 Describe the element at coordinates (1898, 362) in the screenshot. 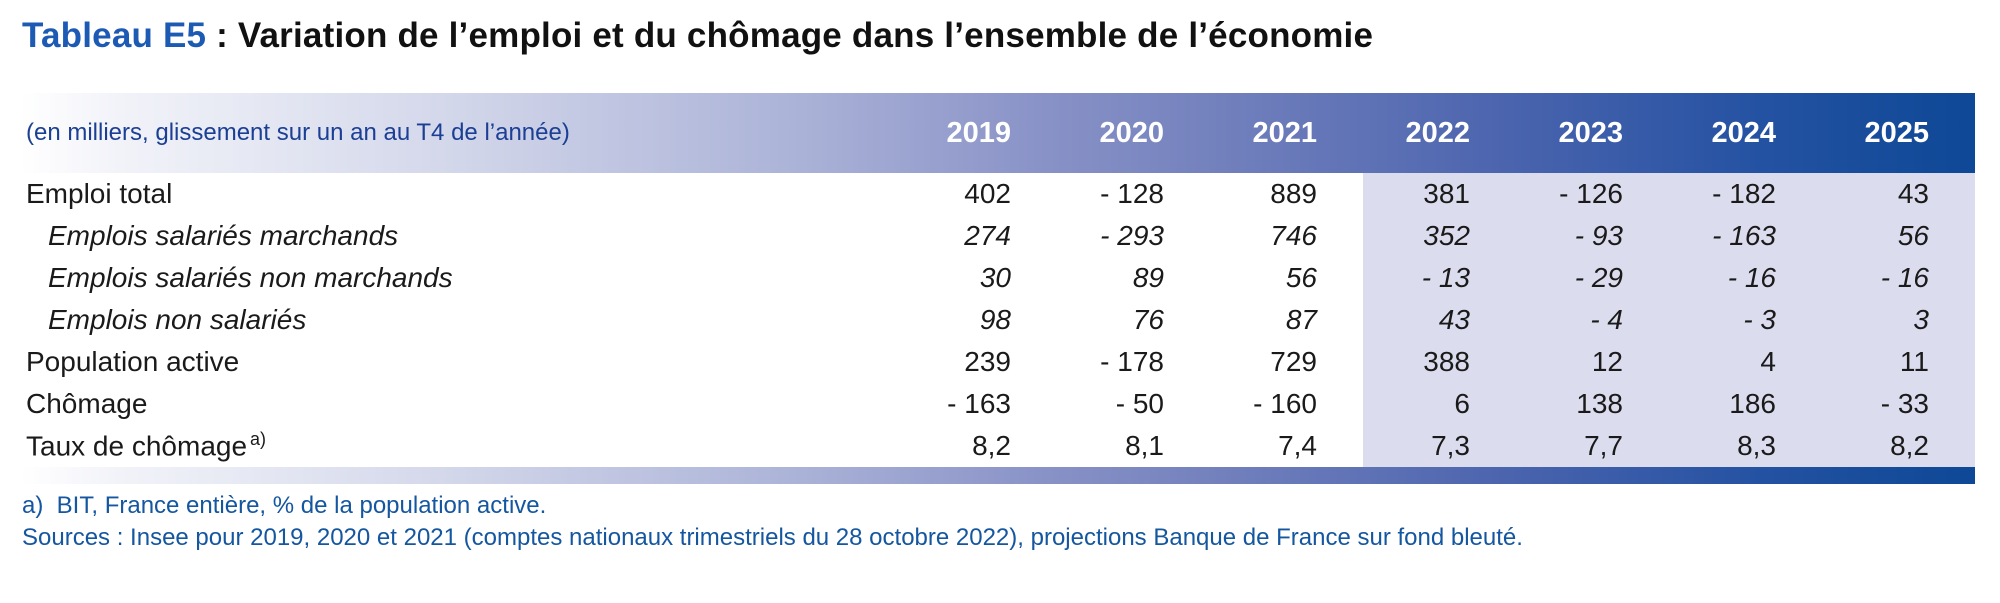

I see `value-2025: 11` at that location.